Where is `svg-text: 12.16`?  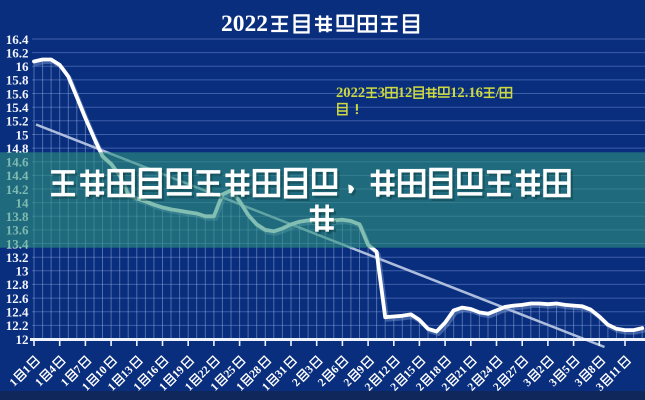
svg-text: 12.16 is located at coordinates (466, 93).